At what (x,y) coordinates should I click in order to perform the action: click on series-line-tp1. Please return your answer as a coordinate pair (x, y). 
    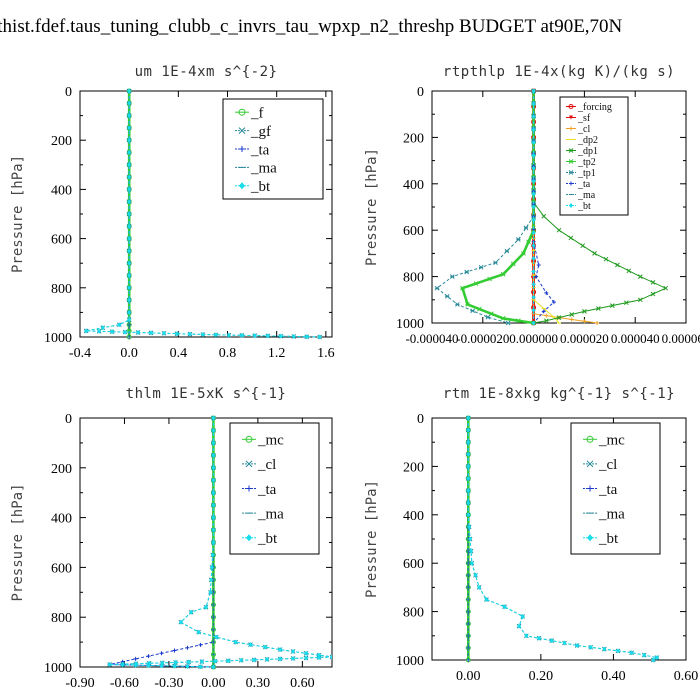
    Looking at the image, I should click on (485, 207).